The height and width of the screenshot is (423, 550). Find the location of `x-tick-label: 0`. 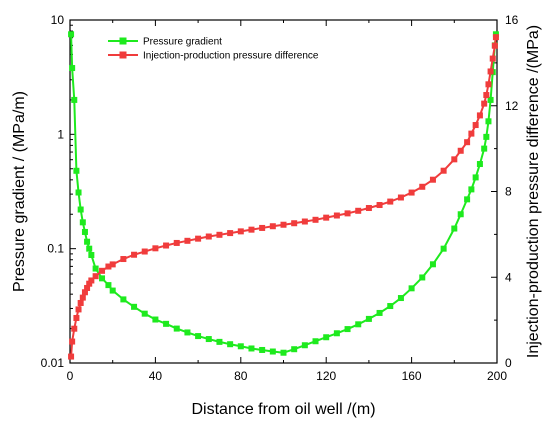

x-tick-label: 0 is located at coordinates (70, 376).